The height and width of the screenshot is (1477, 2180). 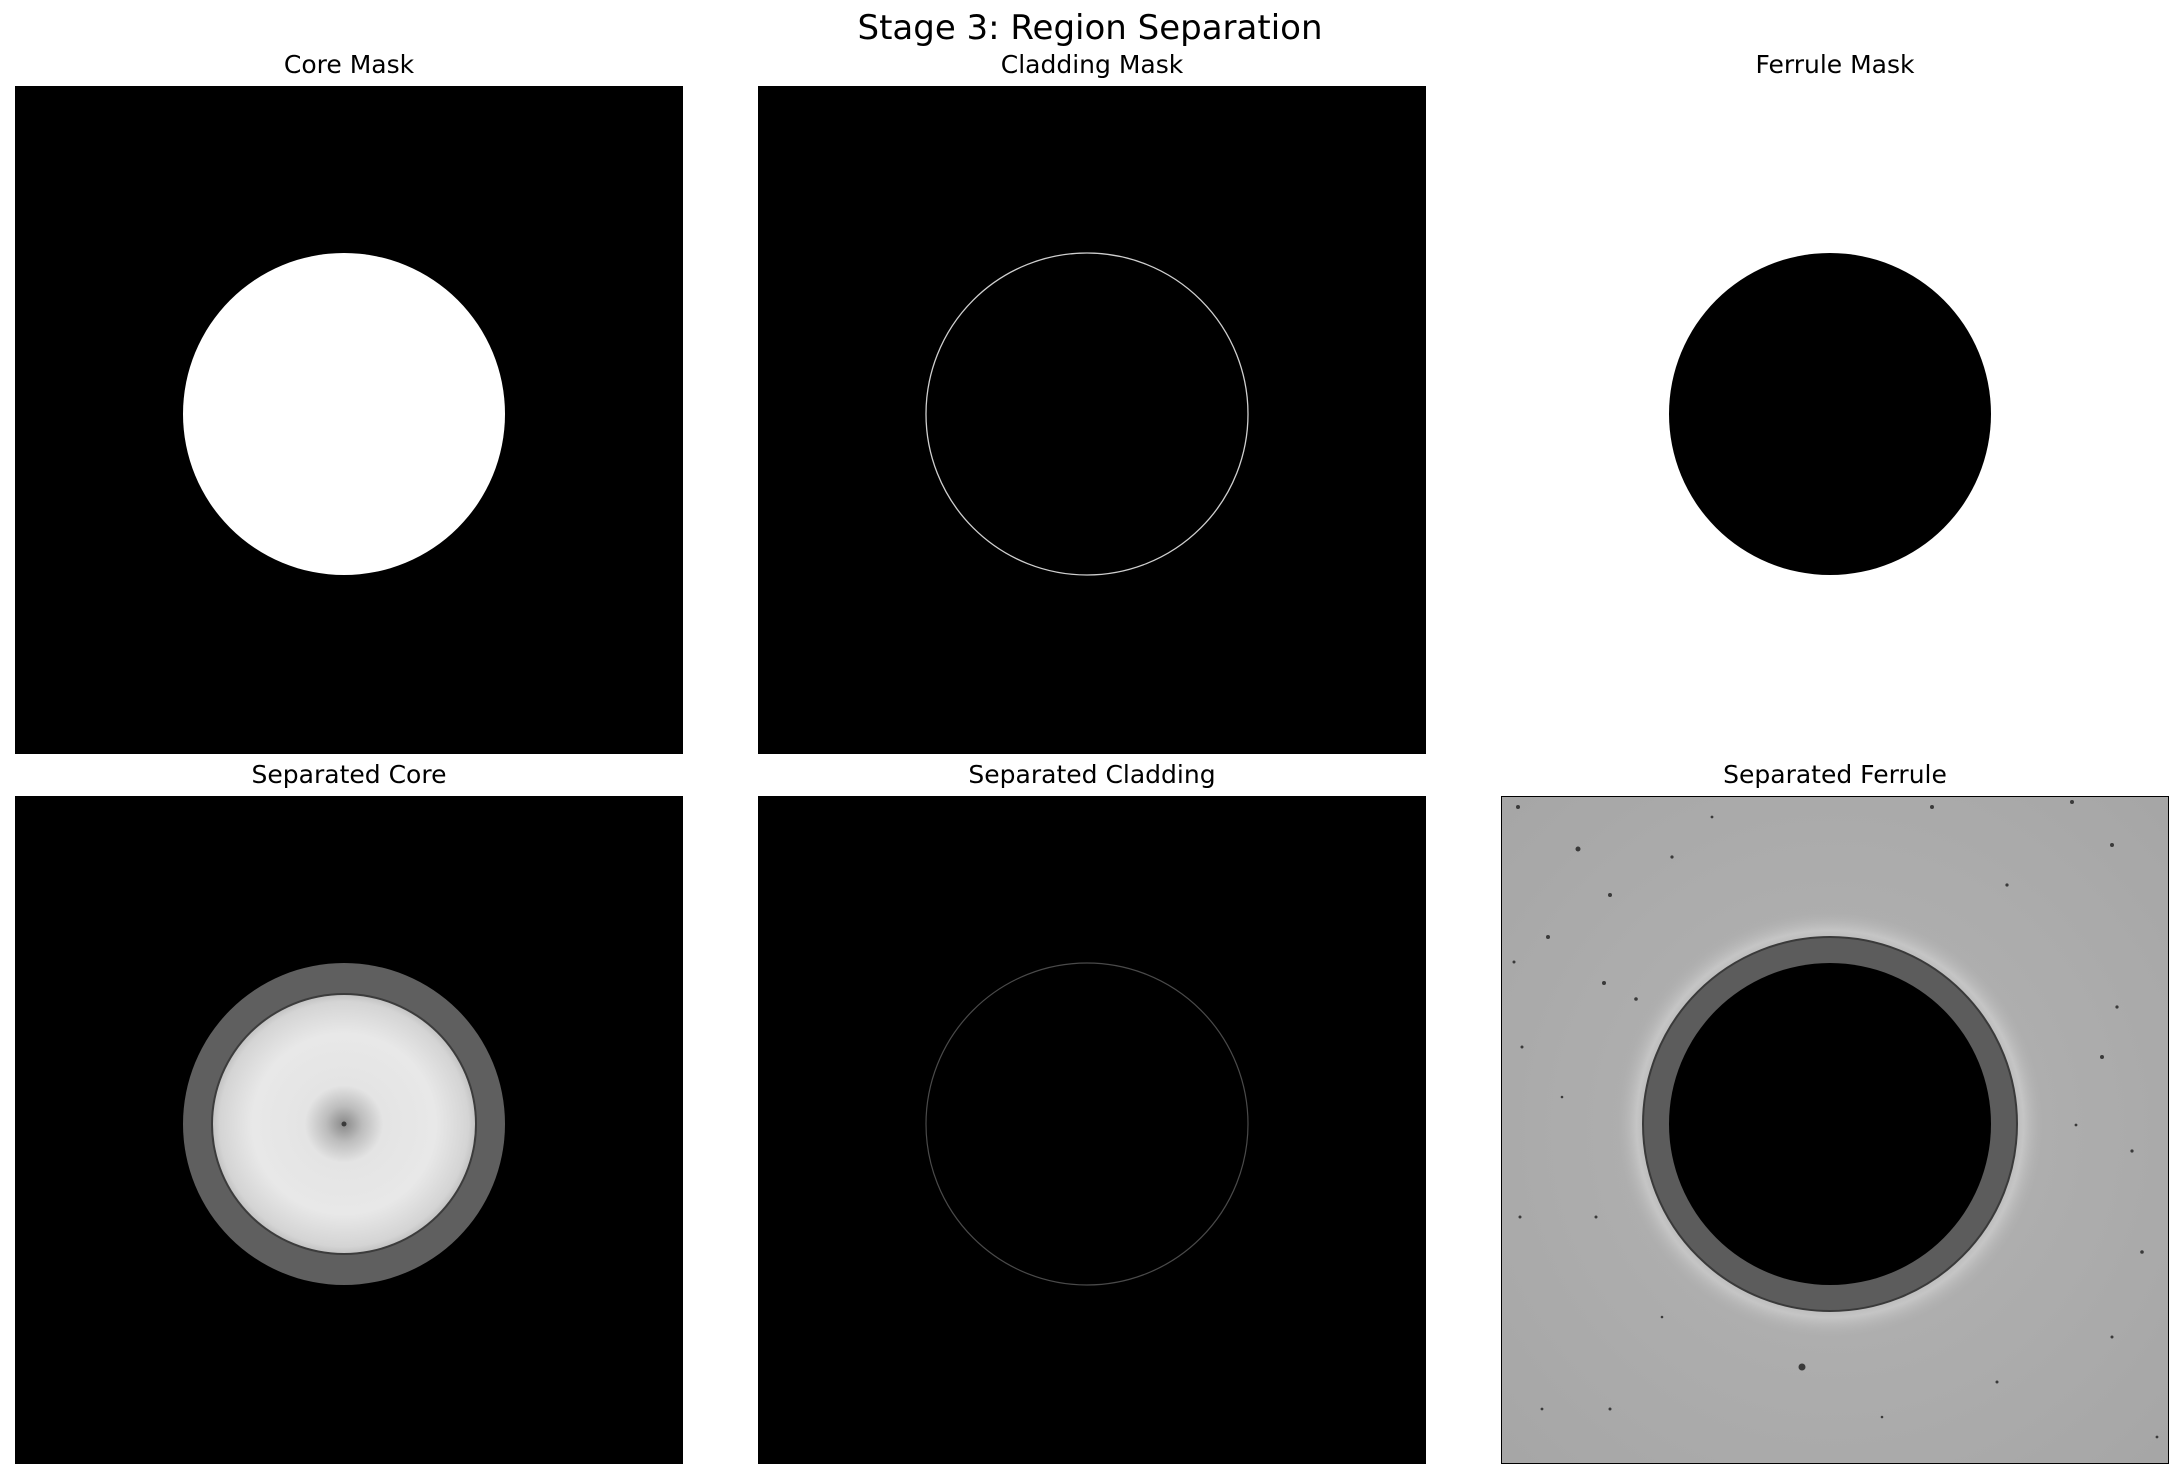 What do you see at coordinates (1830, 1124) in the screenshot?
I see `masked-center` at bounding box center [1830, 1124].